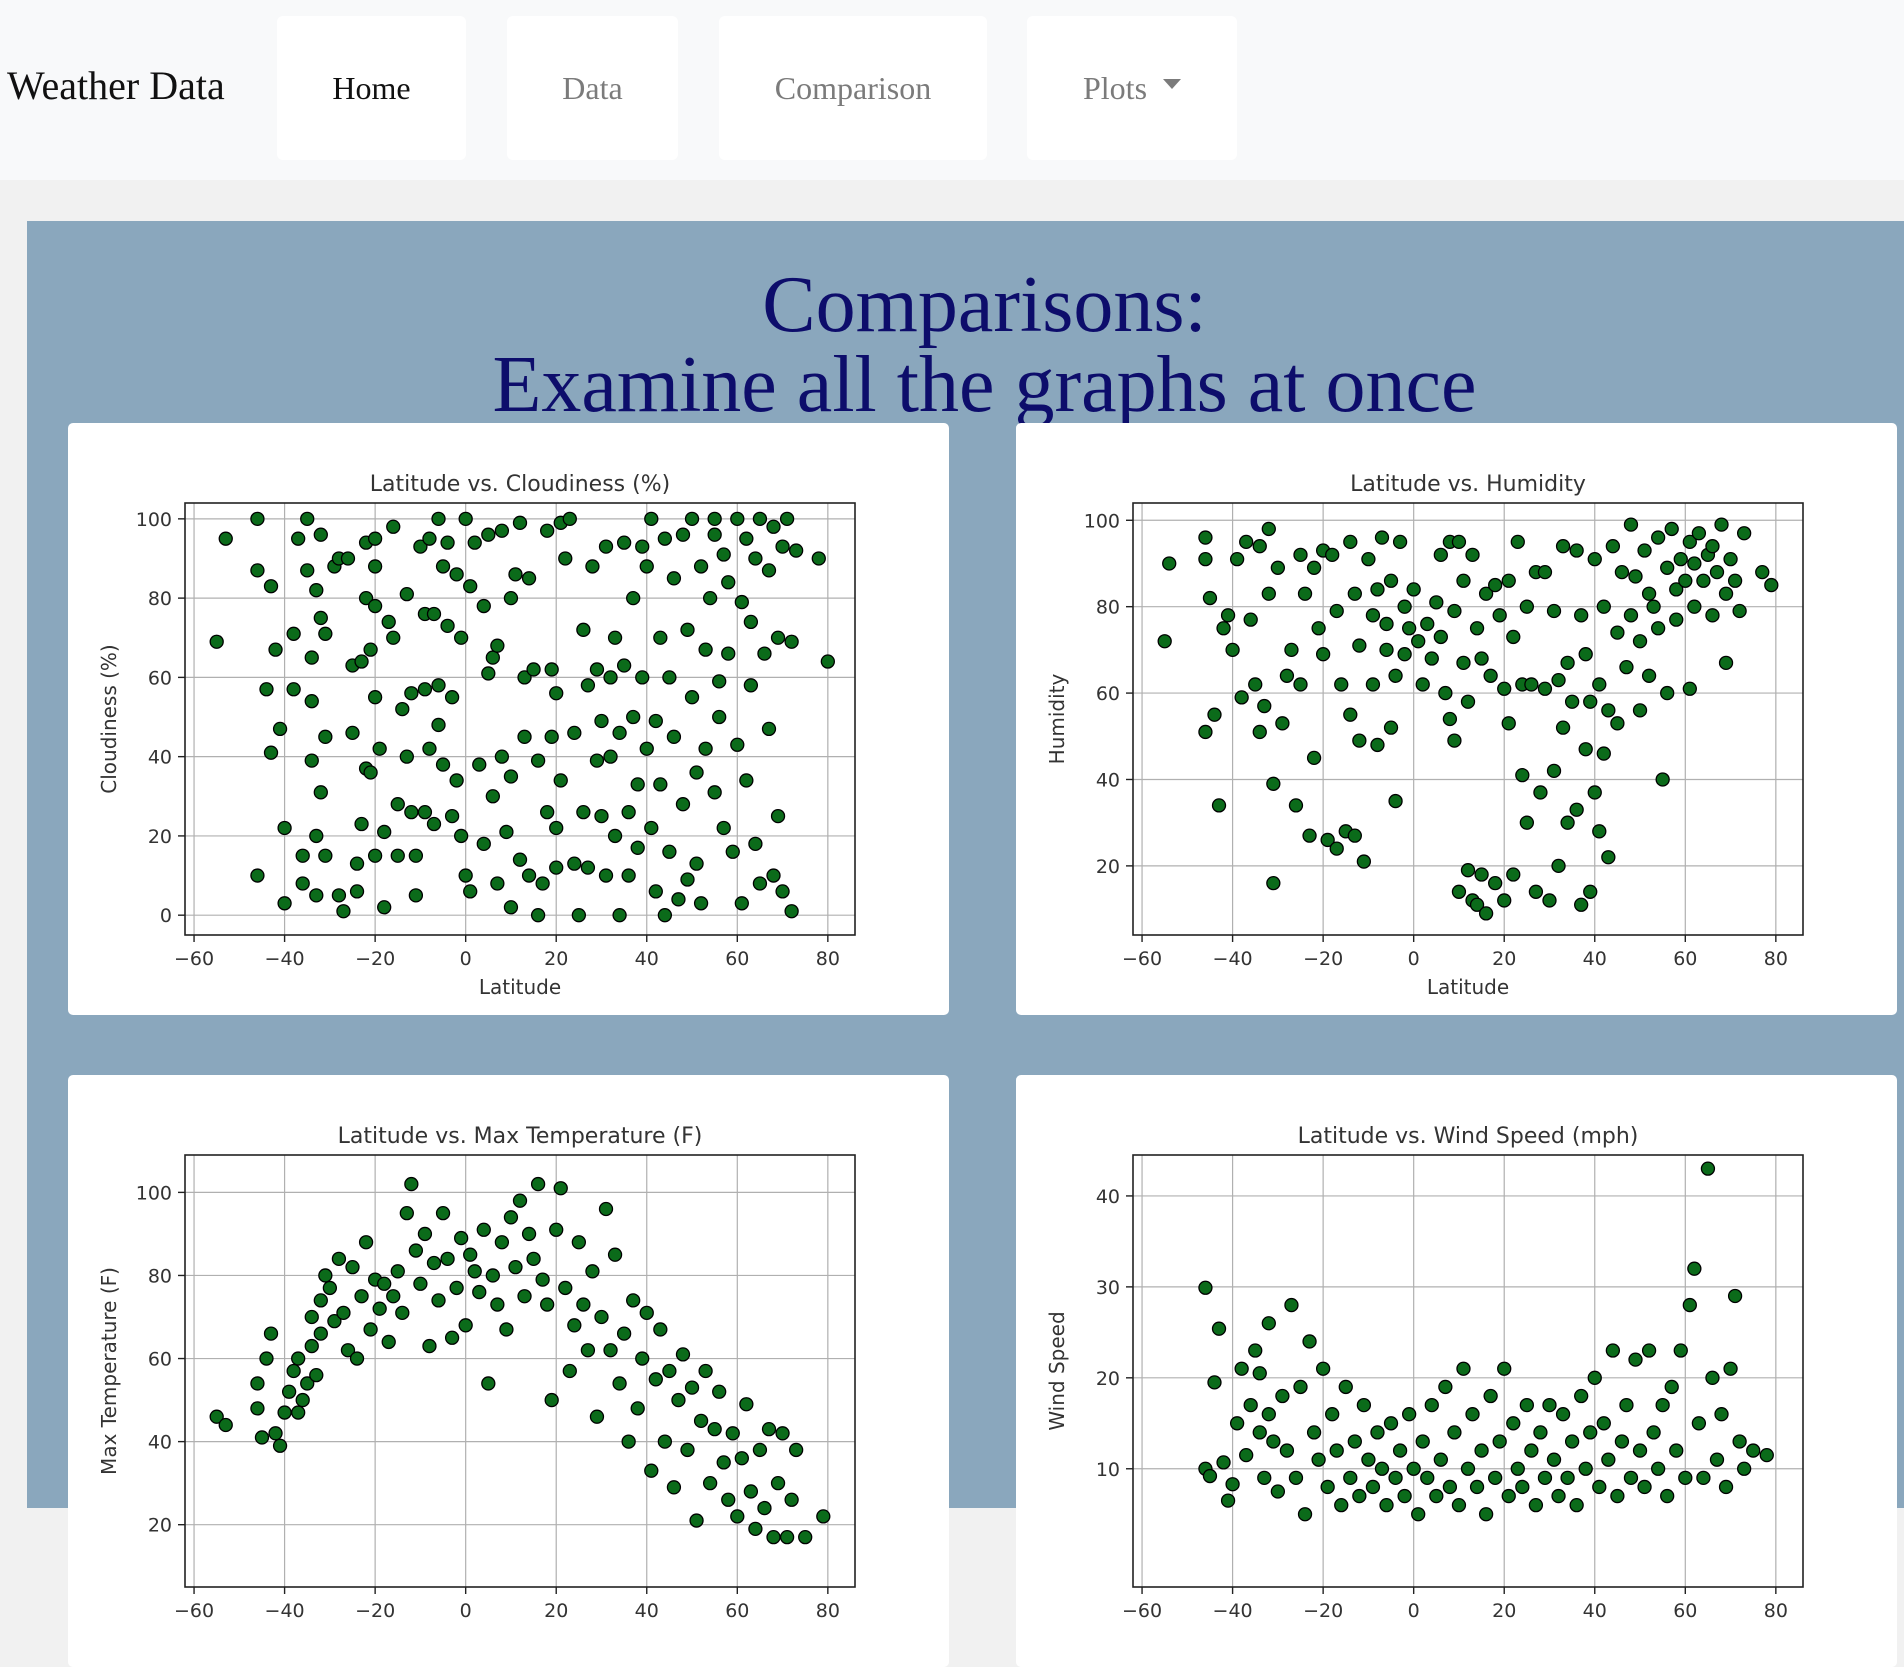 This screenshot has width=1904, height=1667. What do you see at coordinates (116, 85) in the screenshot?
I see `brand-title: Weather Data` at bounding box center [116, 85].